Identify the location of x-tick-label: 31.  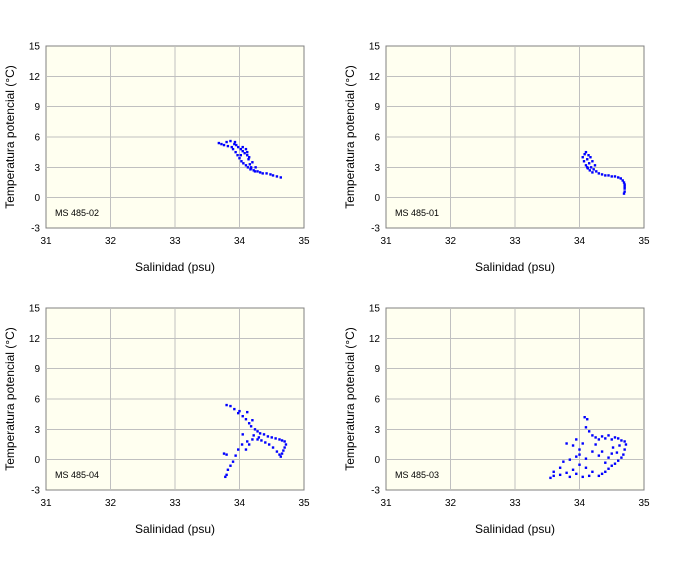
(386, 503).